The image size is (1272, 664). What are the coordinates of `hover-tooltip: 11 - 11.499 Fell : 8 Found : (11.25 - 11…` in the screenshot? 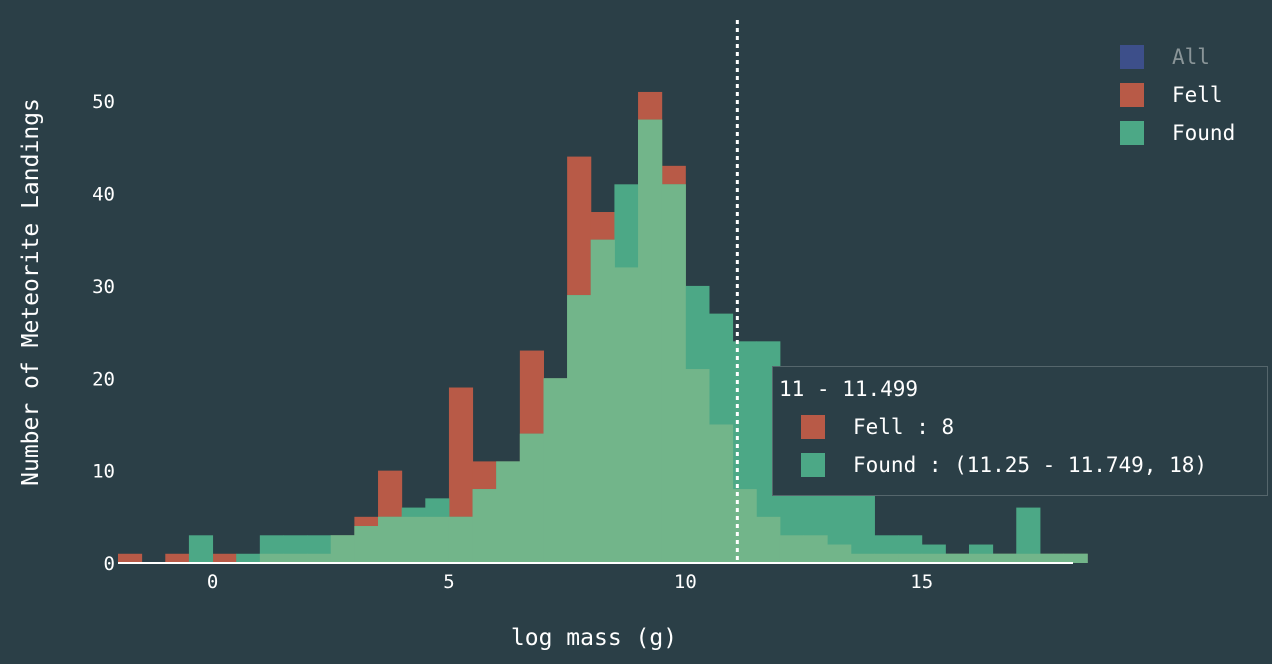 It's located at (1020, 431).